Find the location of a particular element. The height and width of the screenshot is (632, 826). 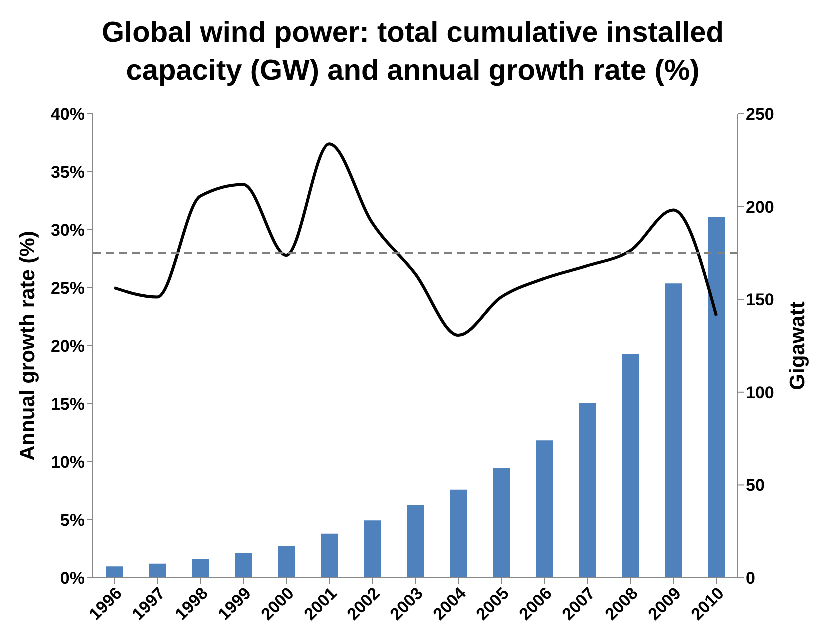

y-tick-label: 20% is located at coordinates (67, 346).